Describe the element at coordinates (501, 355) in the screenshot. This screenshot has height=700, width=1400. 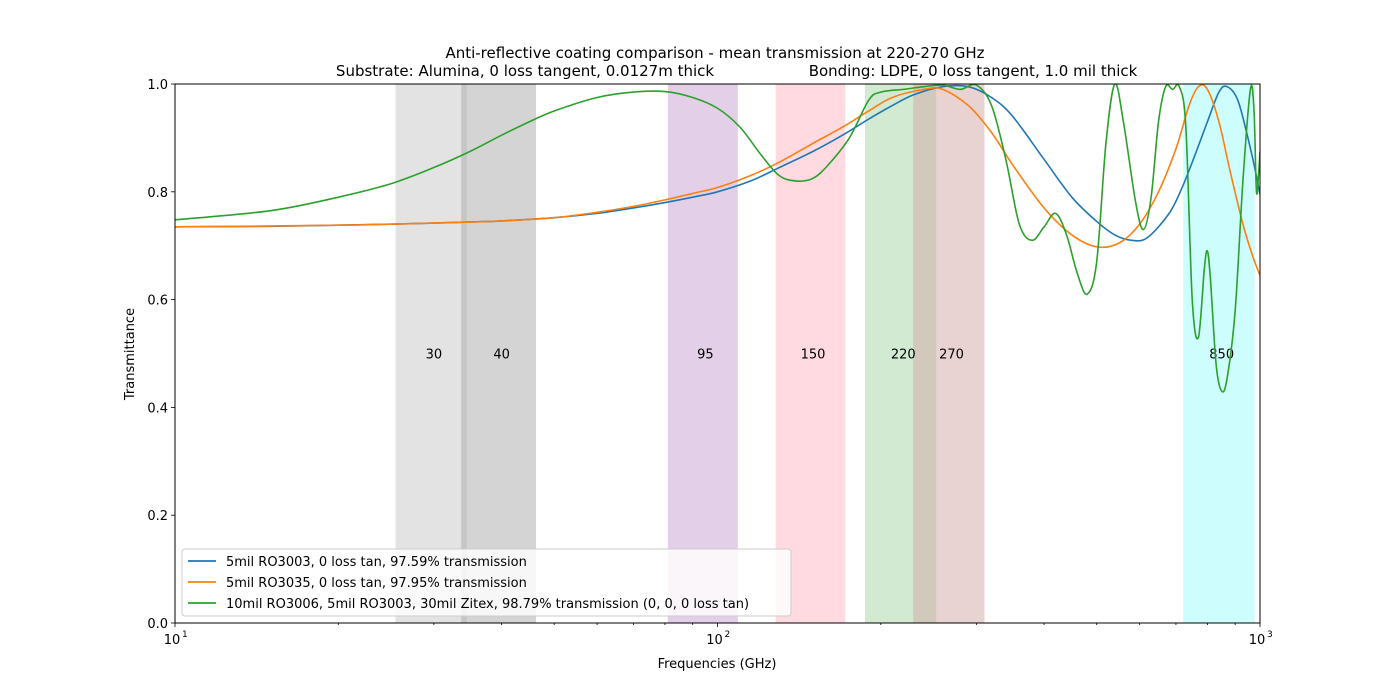
I see `band-label-40: 40` at that location.